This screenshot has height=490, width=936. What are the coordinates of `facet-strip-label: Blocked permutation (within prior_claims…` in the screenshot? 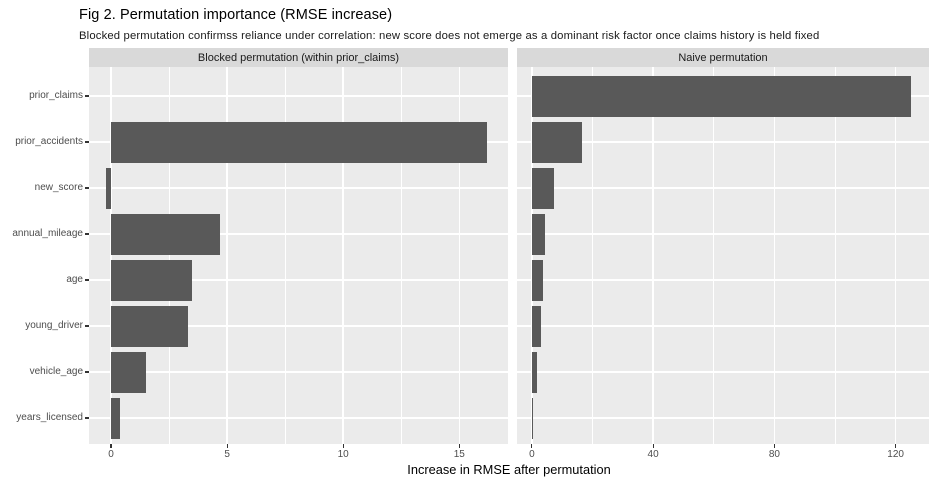 It's located at (298, 57).